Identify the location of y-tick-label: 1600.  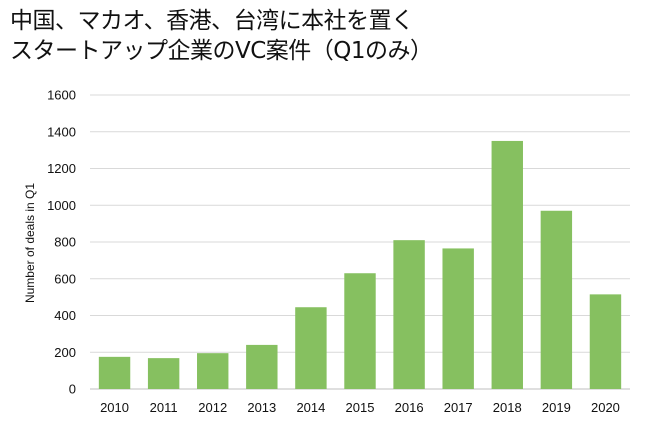
(61, 95).